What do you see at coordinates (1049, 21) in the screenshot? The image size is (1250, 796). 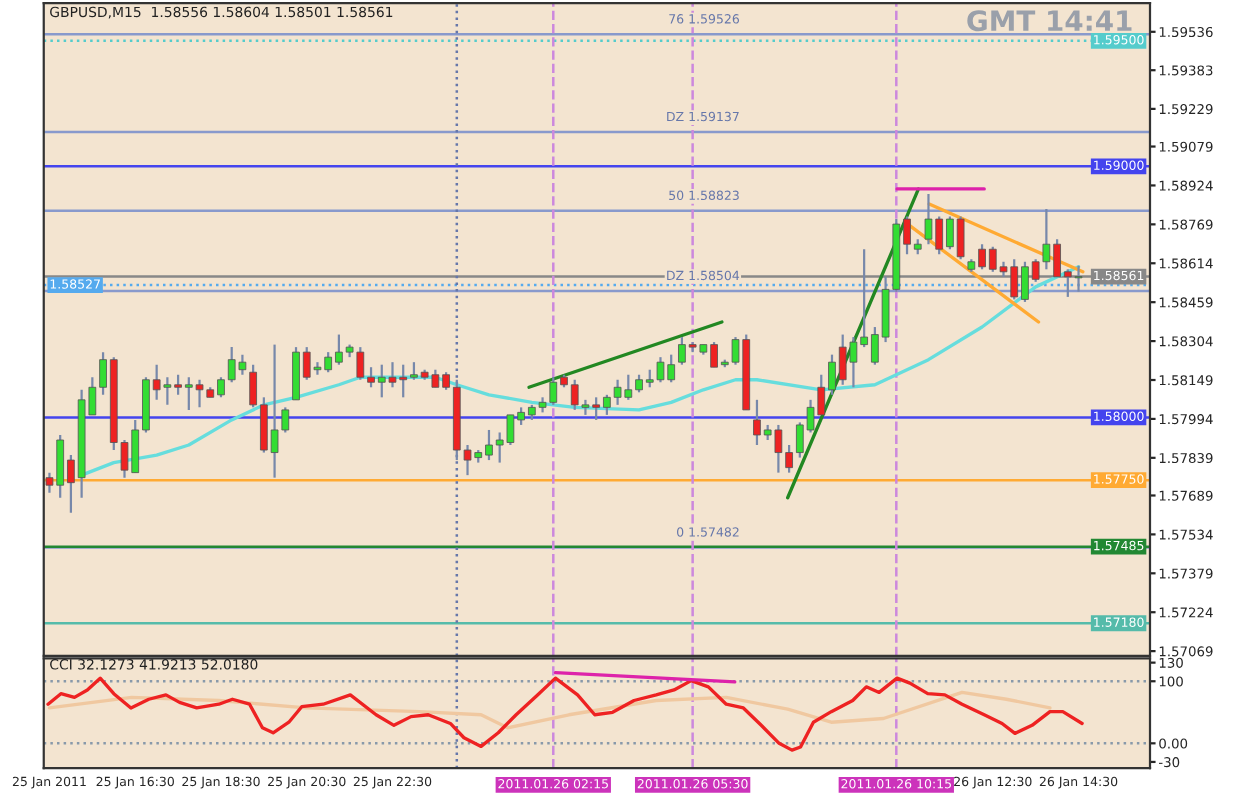 I see `annotation: GMT 14:41` at bounding box center [1049, 21].